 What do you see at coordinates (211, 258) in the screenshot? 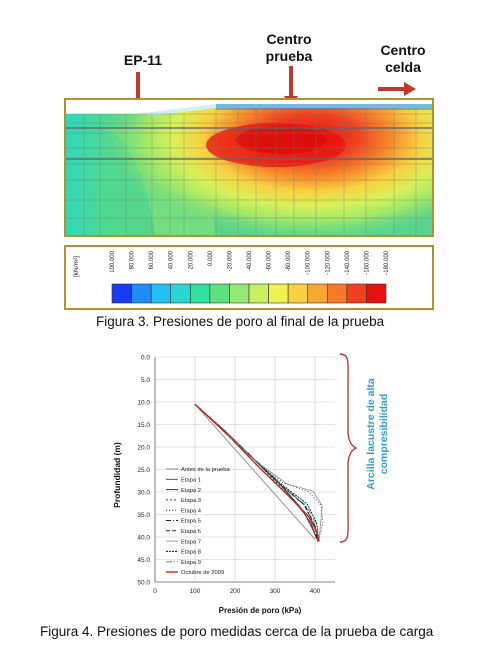
I see `legend-tick-label: 0.000` at bounding box center [211, 258].